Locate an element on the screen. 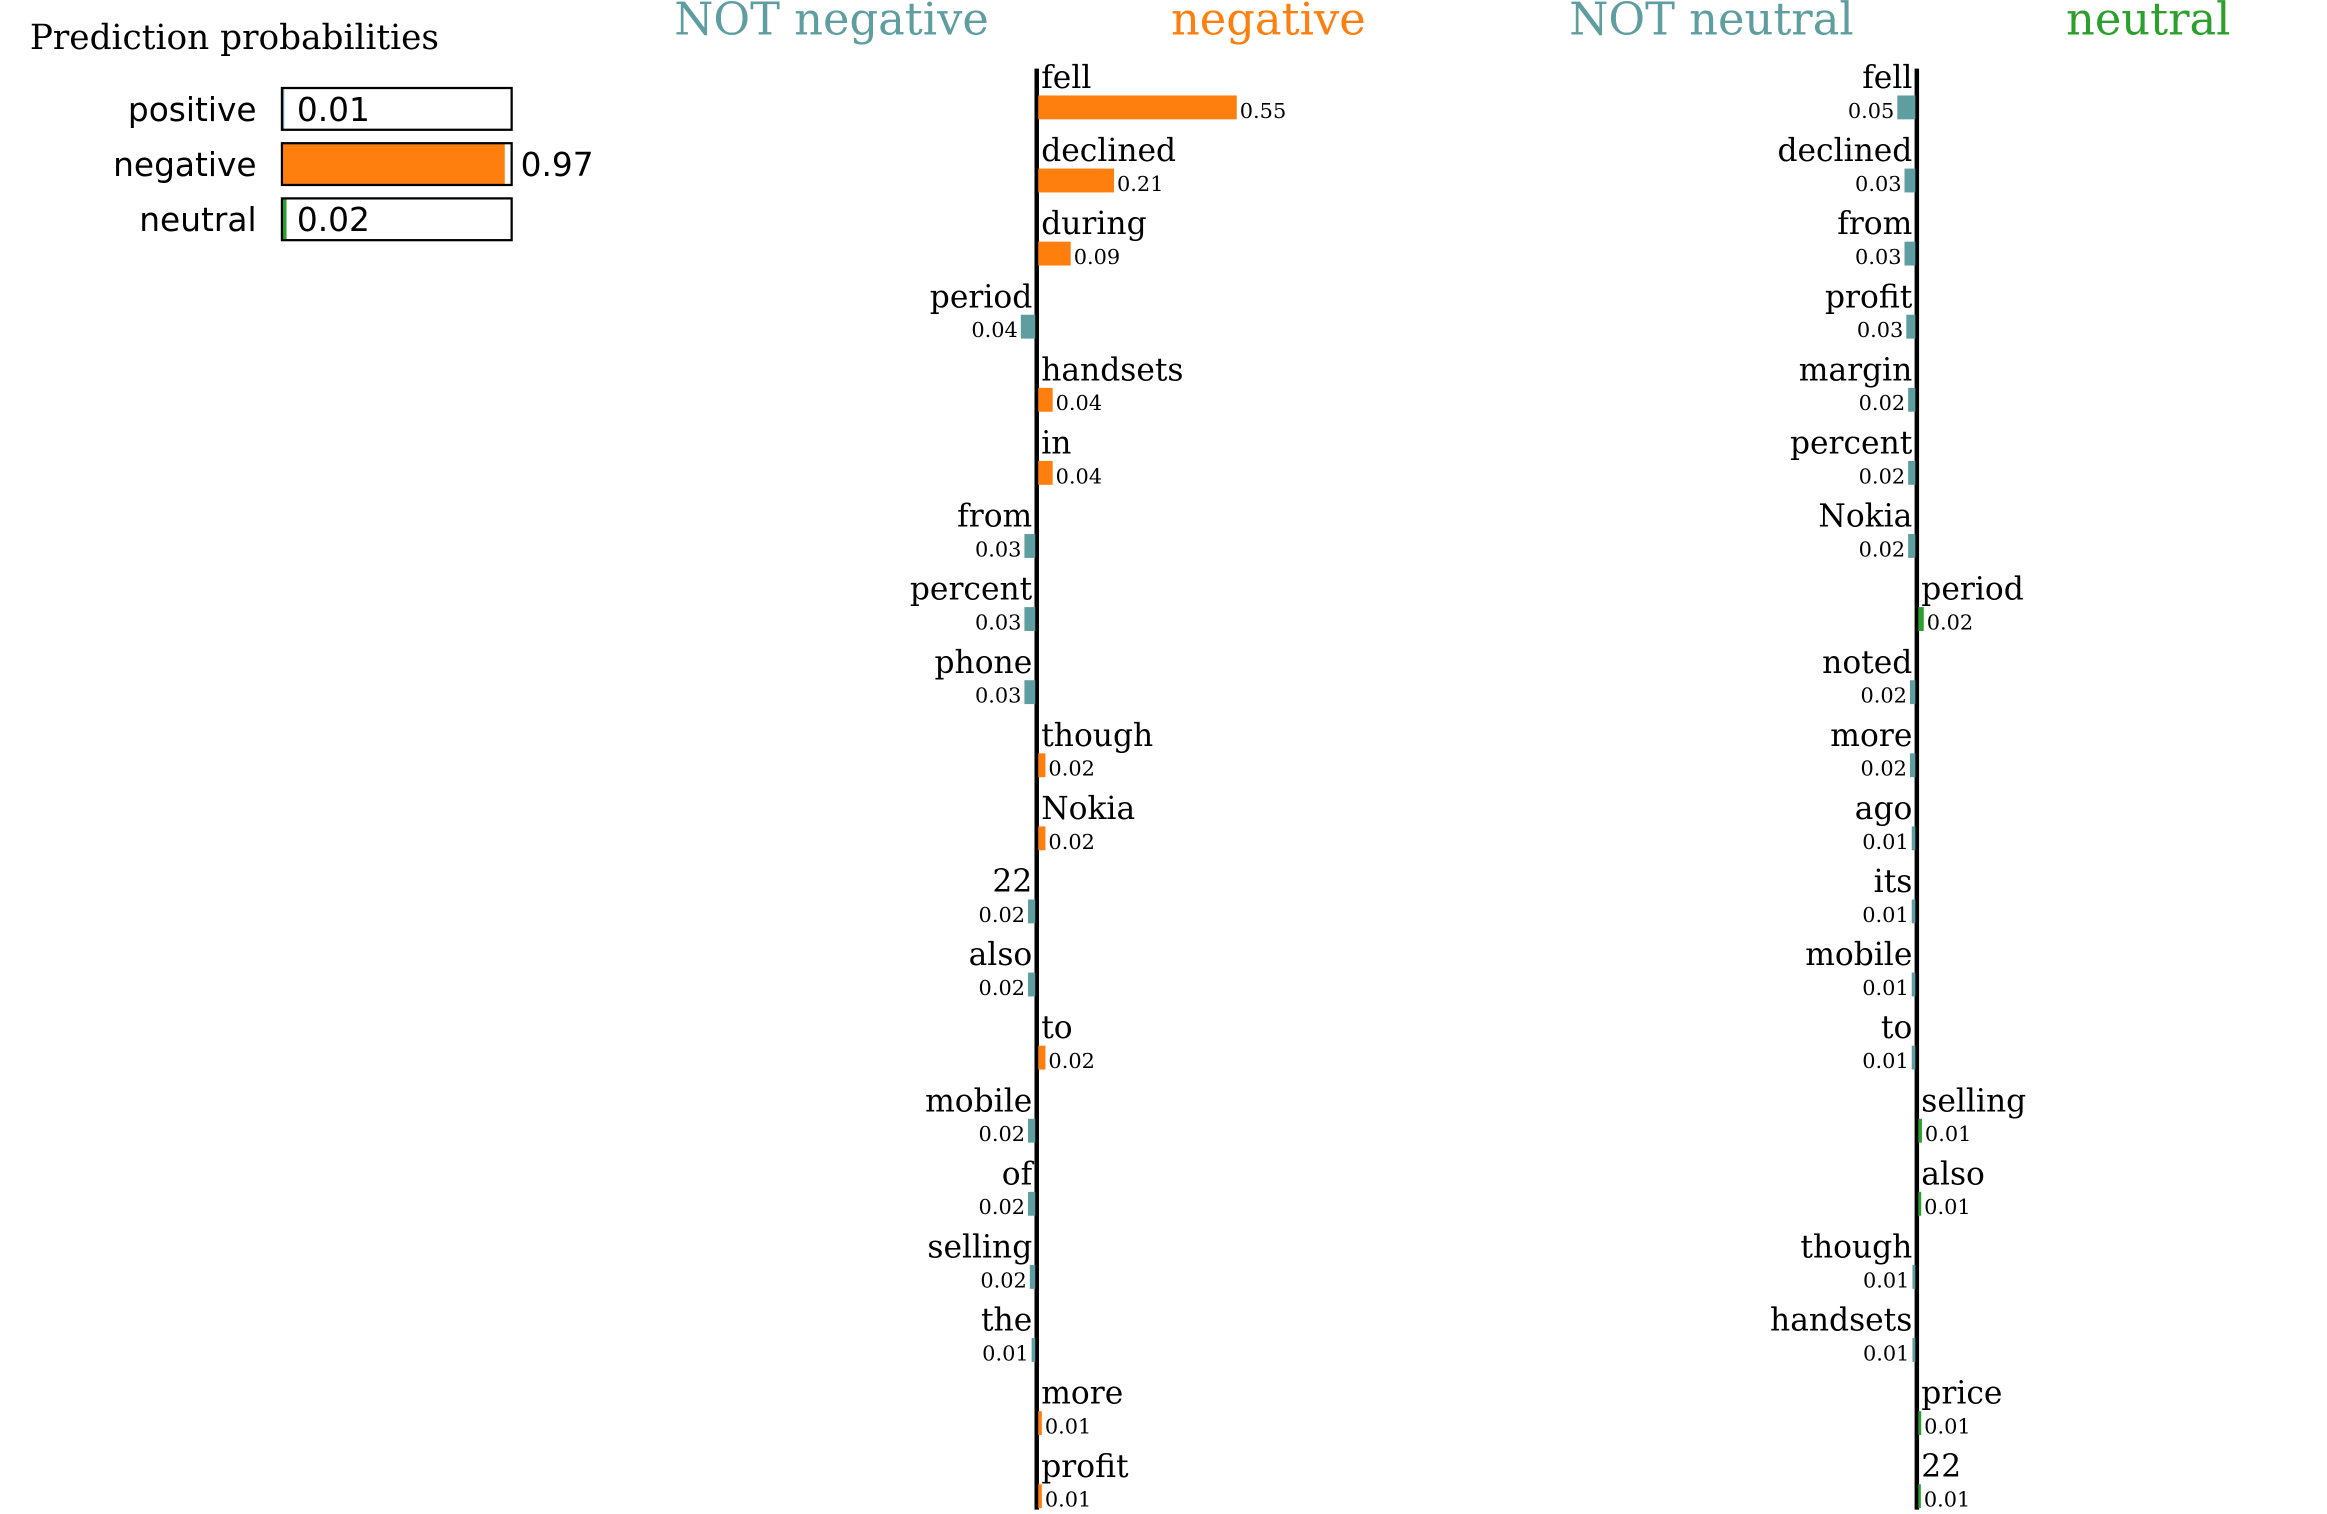 This screenshot has height=1514, width=2327. word-label: phone is located at coordinates (983, 663).